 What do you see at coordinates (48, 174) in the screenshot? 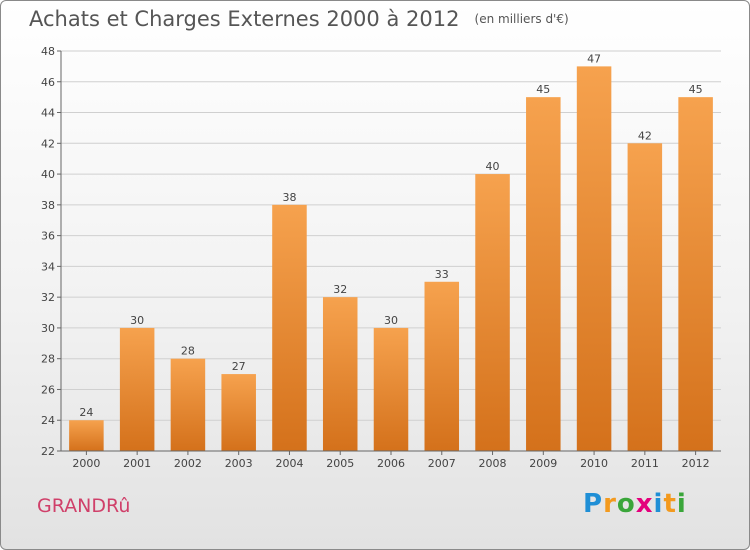
I see `y-tick-label-40: 40` at bounding box center [48, 174].